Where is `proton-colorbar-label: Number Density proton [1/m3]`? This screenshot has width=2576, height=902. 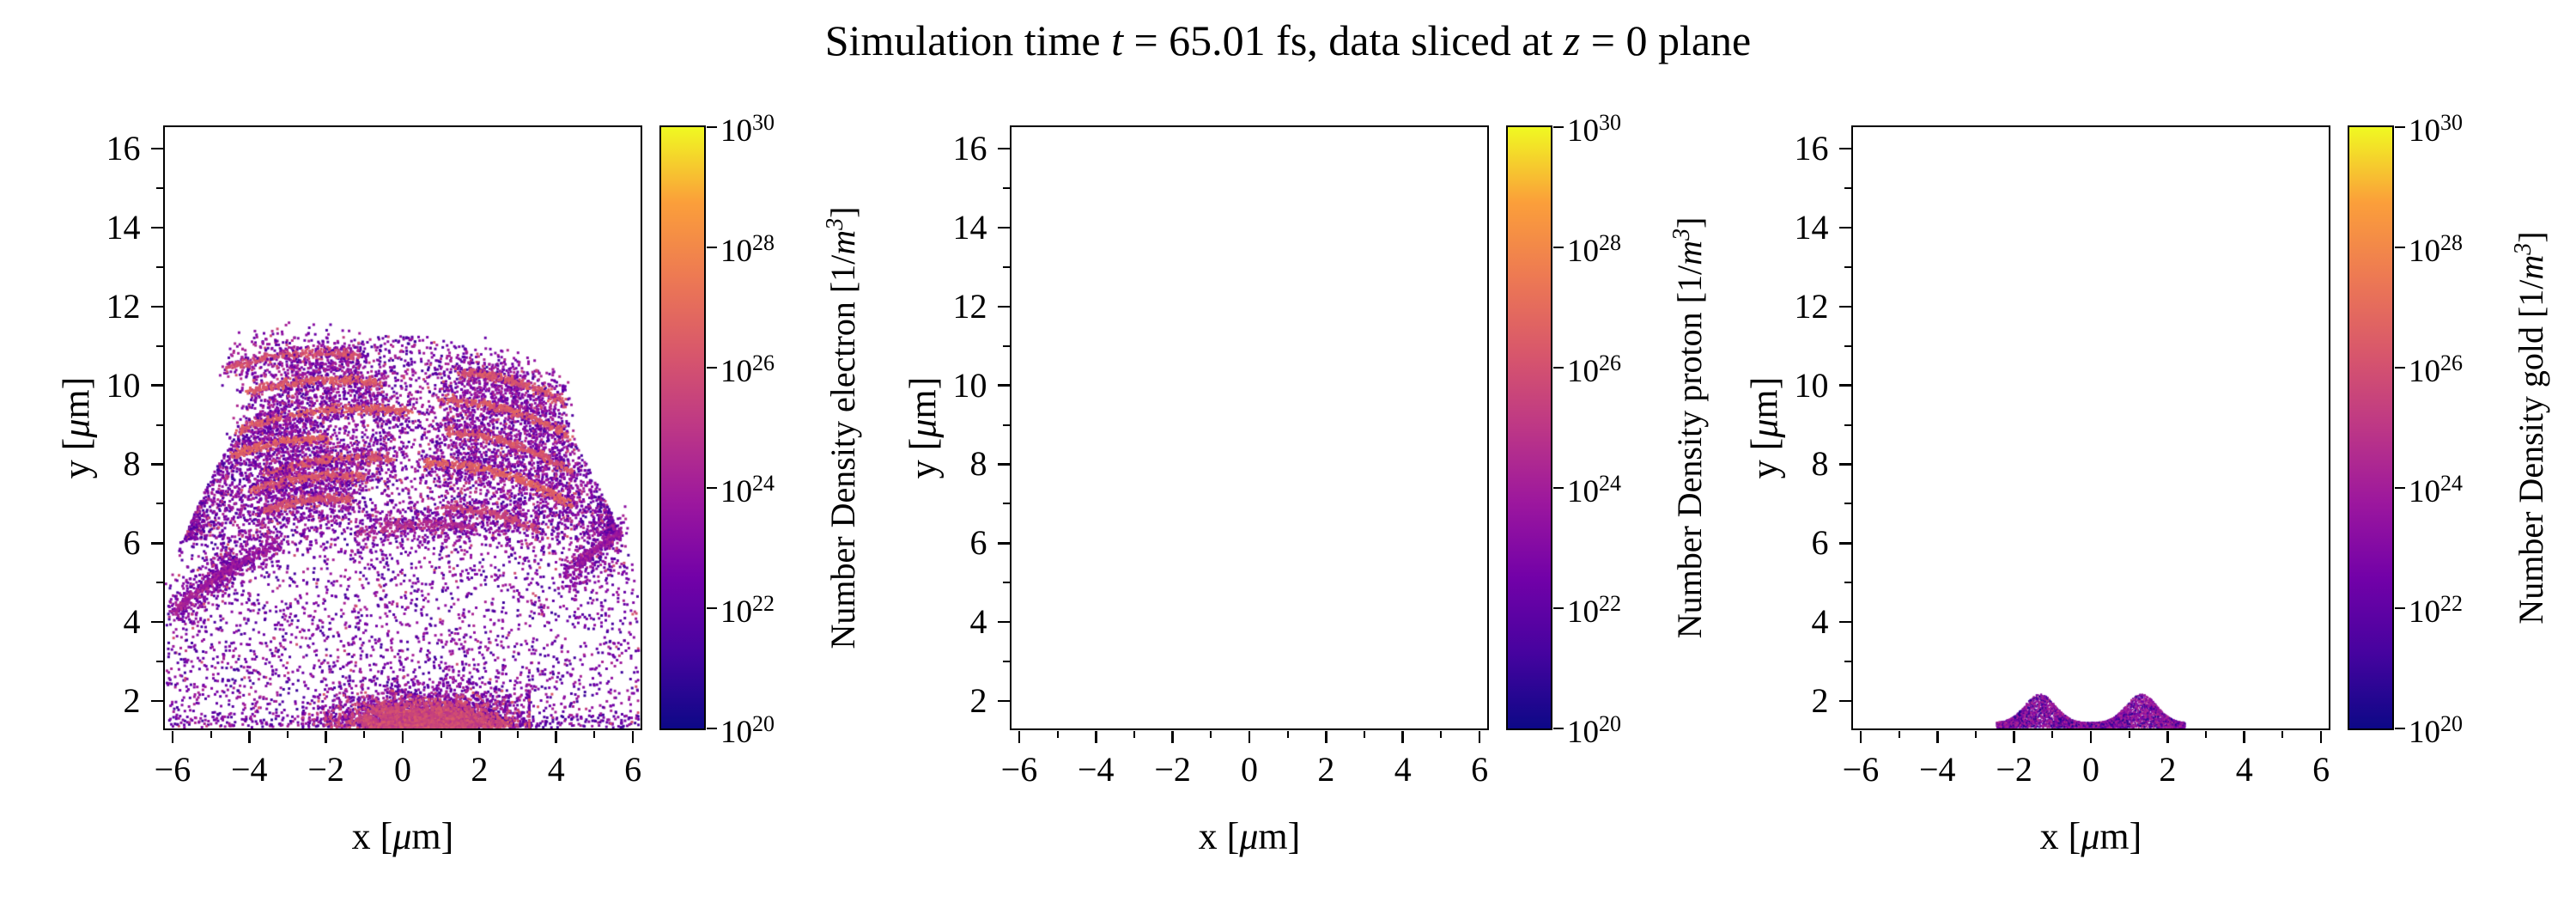
proton-colorbar-label: Number Density proton [1/m3] is located at coordinates (1689, 428).